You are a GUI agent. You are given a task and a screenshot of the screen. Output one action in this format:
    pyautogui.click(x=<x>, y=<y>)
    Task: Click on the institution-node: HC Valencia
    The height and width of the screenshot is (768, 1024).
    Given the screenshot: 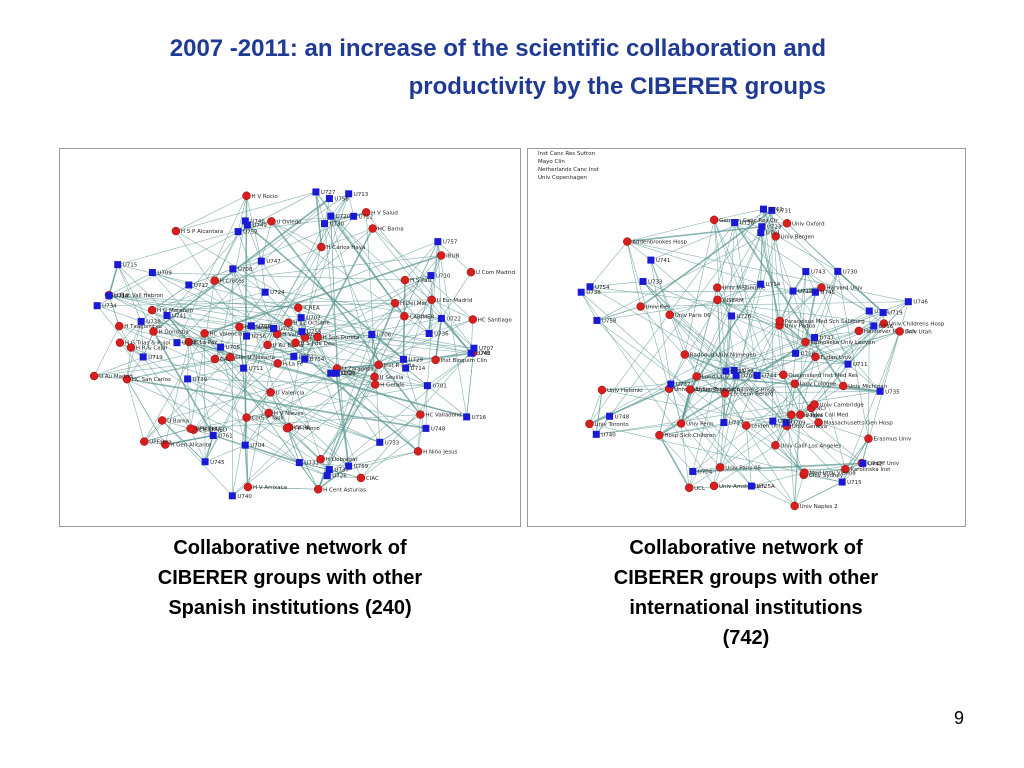 What is the action you would take?
    pyautogui.click(x=221, y=333)
    